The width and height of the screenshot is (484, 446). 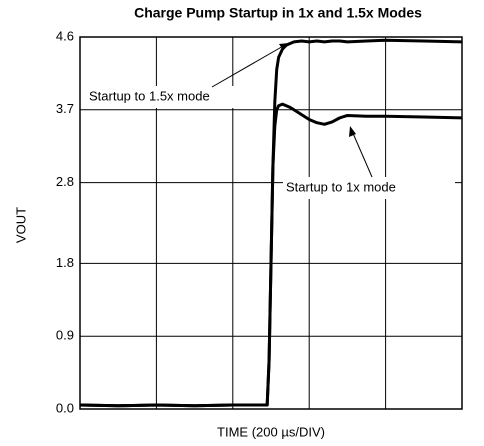 What do you see at coordinates (65, 335) in the screenshot?
I see `y-tick-label: 0.9` at bounding box center [65, 335].